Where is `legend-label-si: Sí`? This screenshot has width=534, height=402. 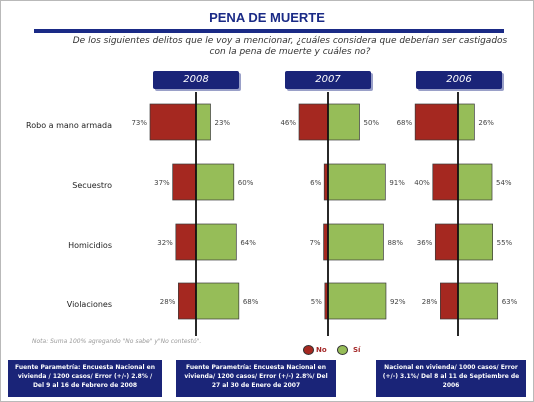
legend-label-si: Sí is located at coordinates (357, 350).